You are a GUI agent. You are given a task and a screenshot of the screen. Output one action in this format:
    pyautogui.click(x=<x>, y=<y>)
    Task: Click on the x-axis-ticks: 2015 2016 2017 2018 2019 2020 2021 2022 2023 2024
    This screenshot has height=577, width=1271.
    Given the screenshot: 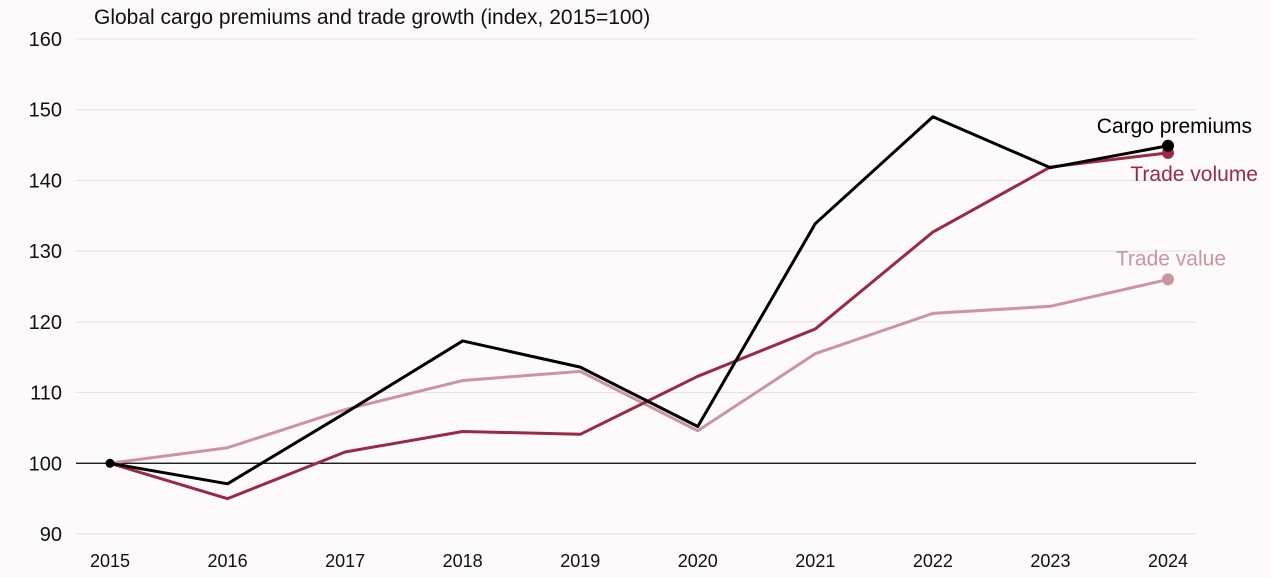 What is the action you would take?
    pyautogui.click(x=639, y=561)
    